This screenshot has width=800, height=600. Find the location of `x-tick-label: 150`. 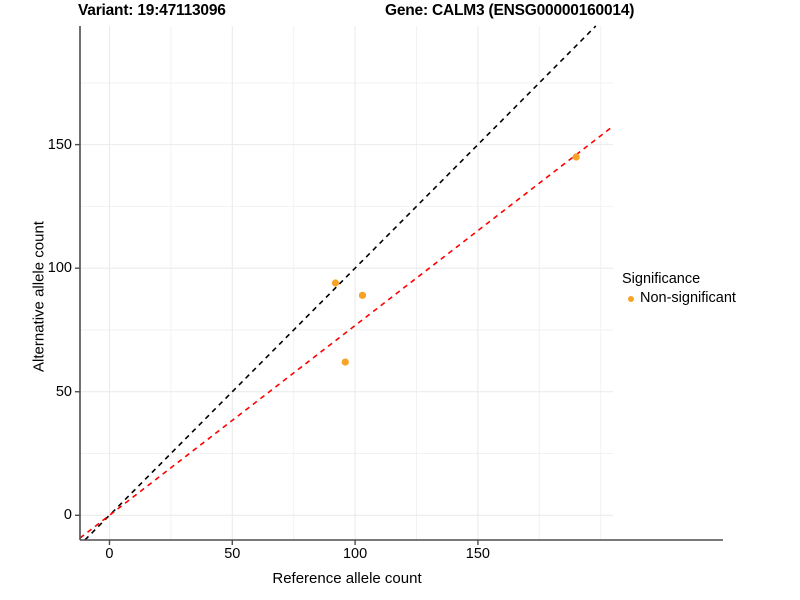

x-tick-label: 150 is located at coordinates (477, 554).